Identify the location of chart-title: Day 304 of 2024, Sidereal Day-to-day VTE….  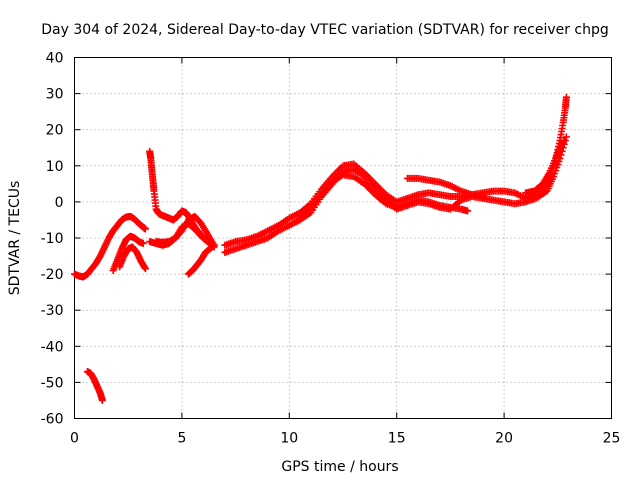
(325, 30).